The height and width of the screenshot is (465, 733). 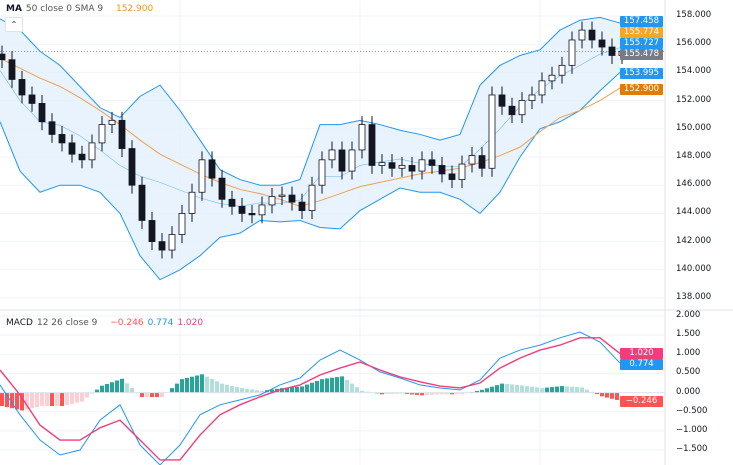 What do you see at coordinates (14, 9) in the screenshot?
I see `ma-legend-name: MA` at bounding box center [14, 9].